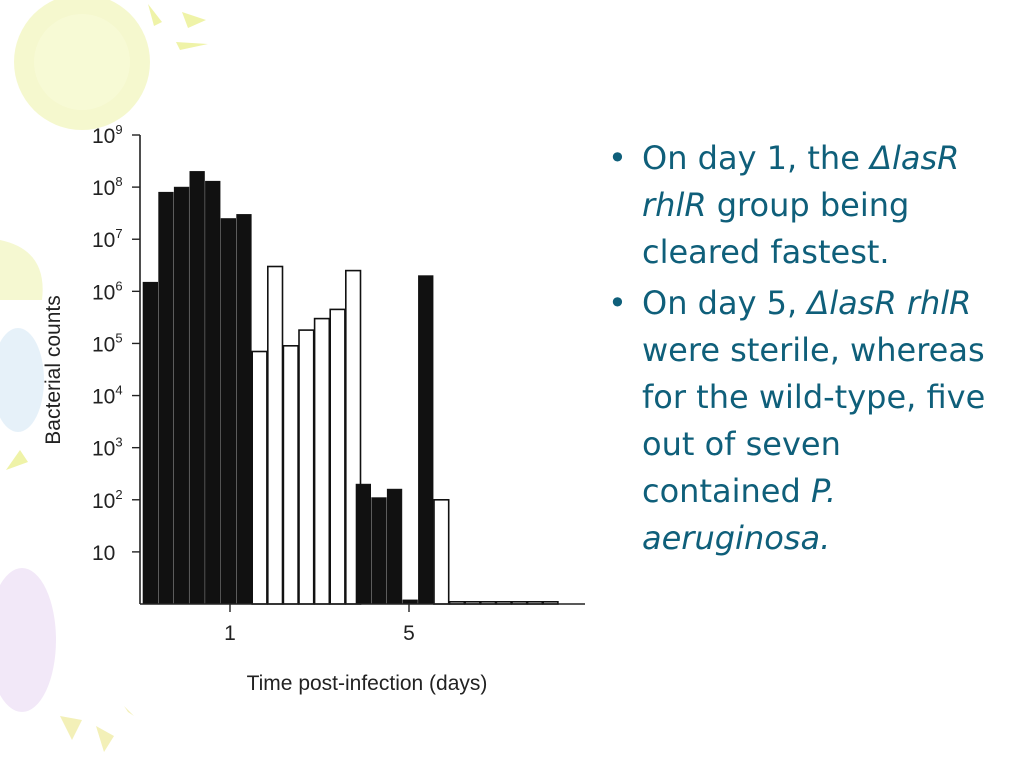 This screenshot has height=768, width=1024. Describe the element at coordinates (107, 396) in the screenshot. I see `y-tick-label: 10⁴` at that location.